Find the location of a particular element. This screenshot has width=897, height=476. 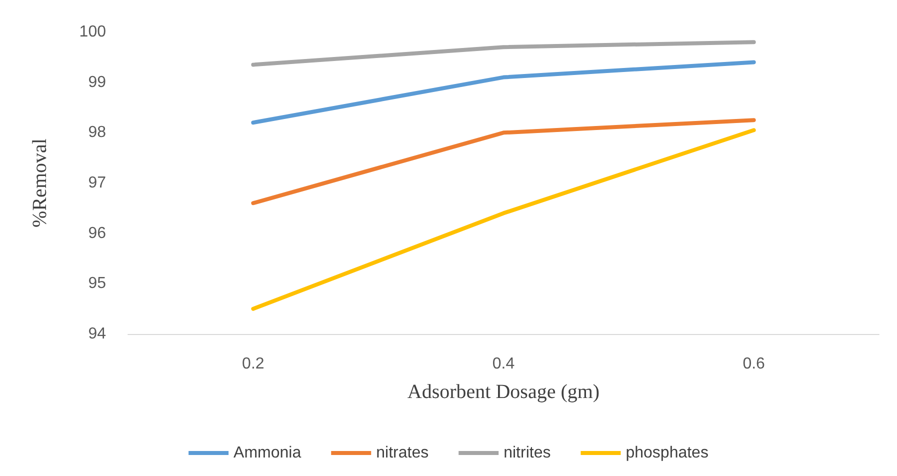

y-tick-label: 100 is located at coordinates (92, 32).